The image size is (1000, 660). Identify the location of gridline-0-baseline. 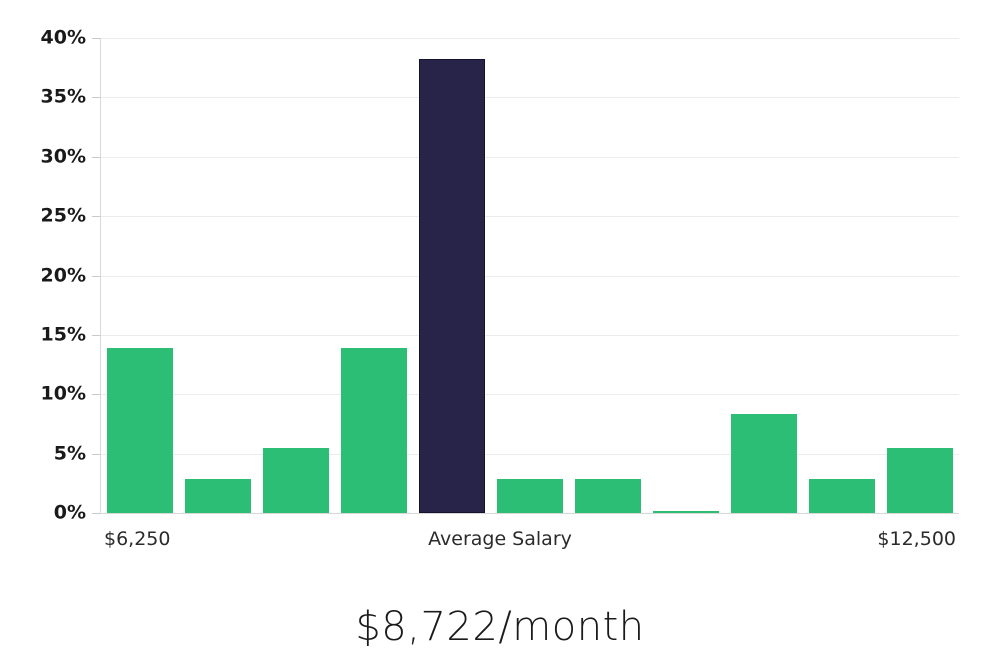
(530, 513).